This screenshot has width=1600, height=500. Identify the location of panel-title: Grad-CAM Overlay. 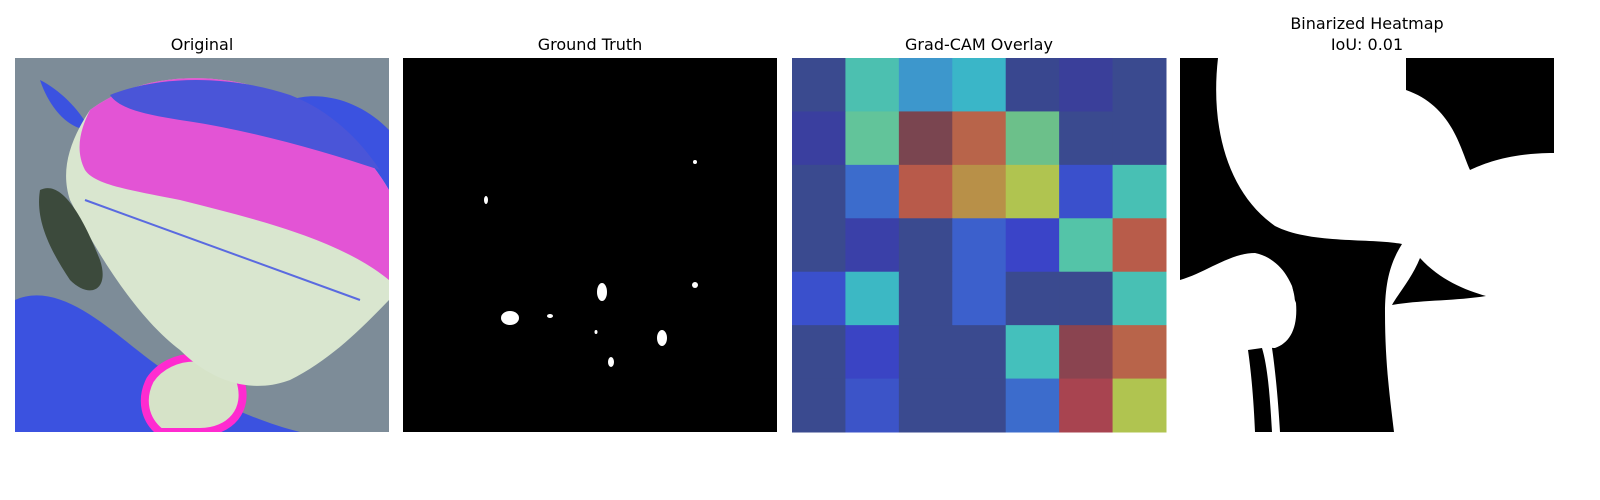
(979, 44).